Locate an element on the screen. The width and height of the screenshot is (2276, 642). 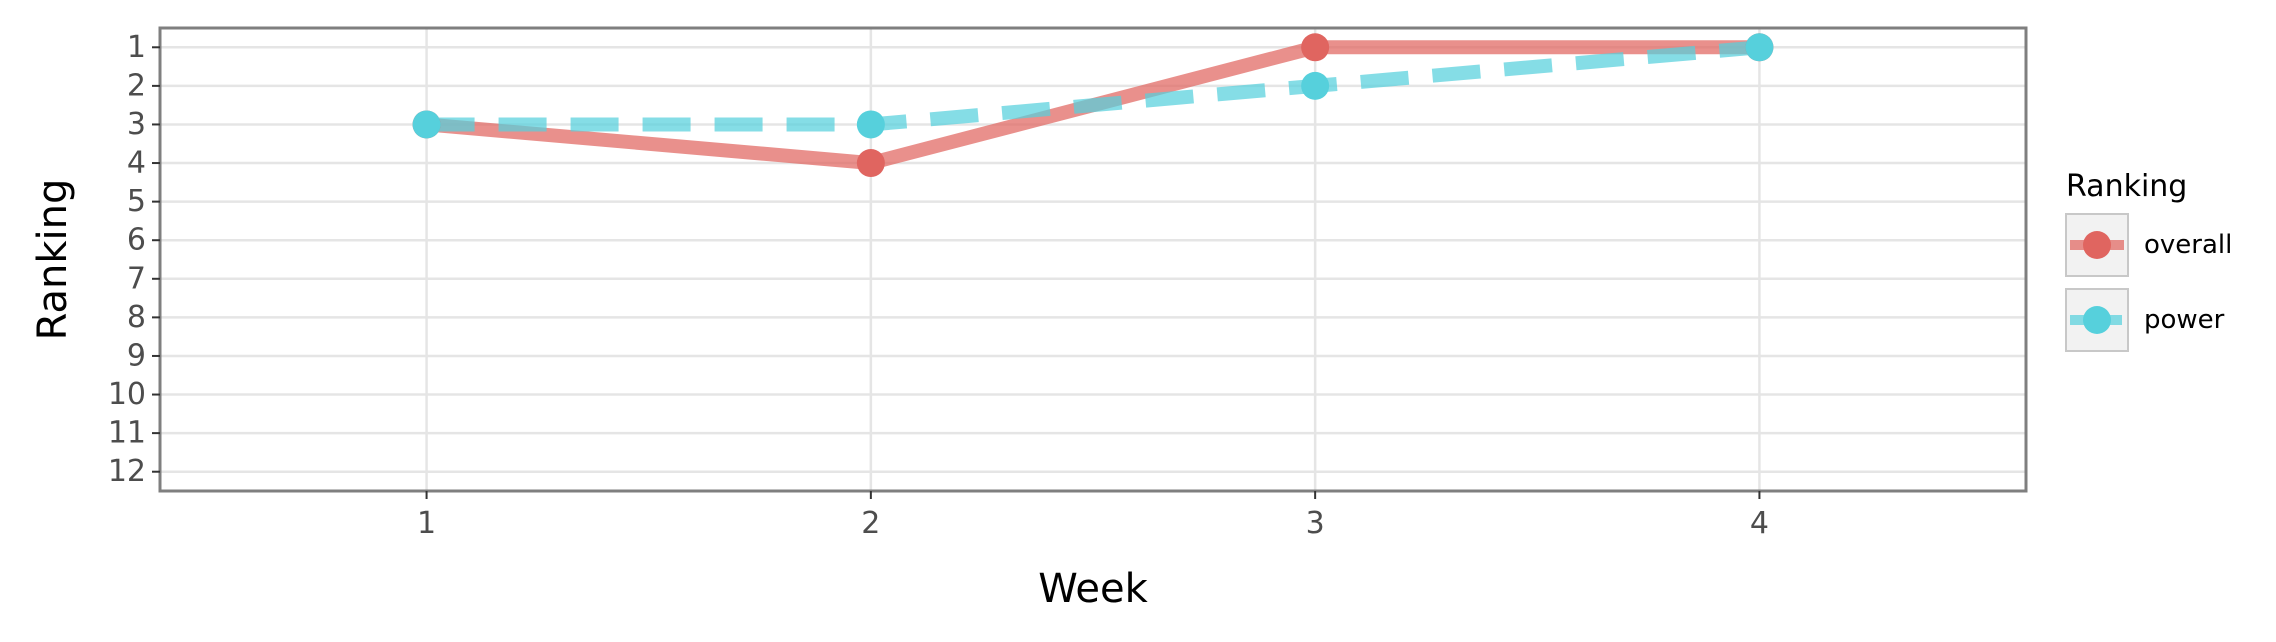
legend-label-power: power is located at coordinates (2184, 320).